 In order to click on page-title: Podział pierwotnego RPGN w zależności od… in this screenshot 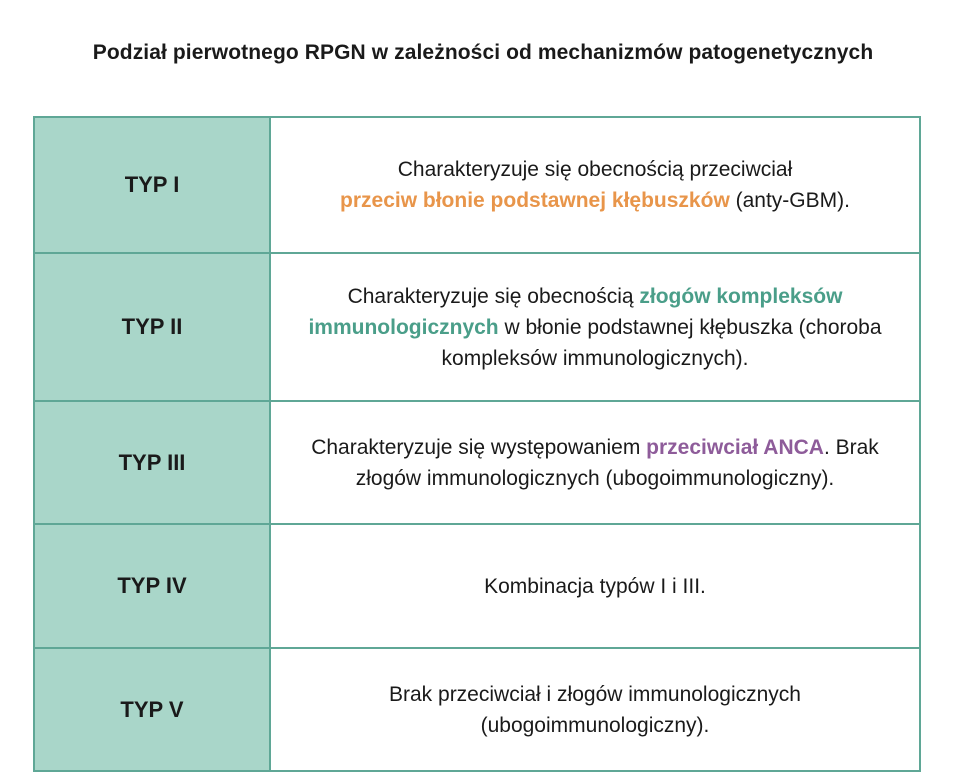, I will do `click(483, 52)`.